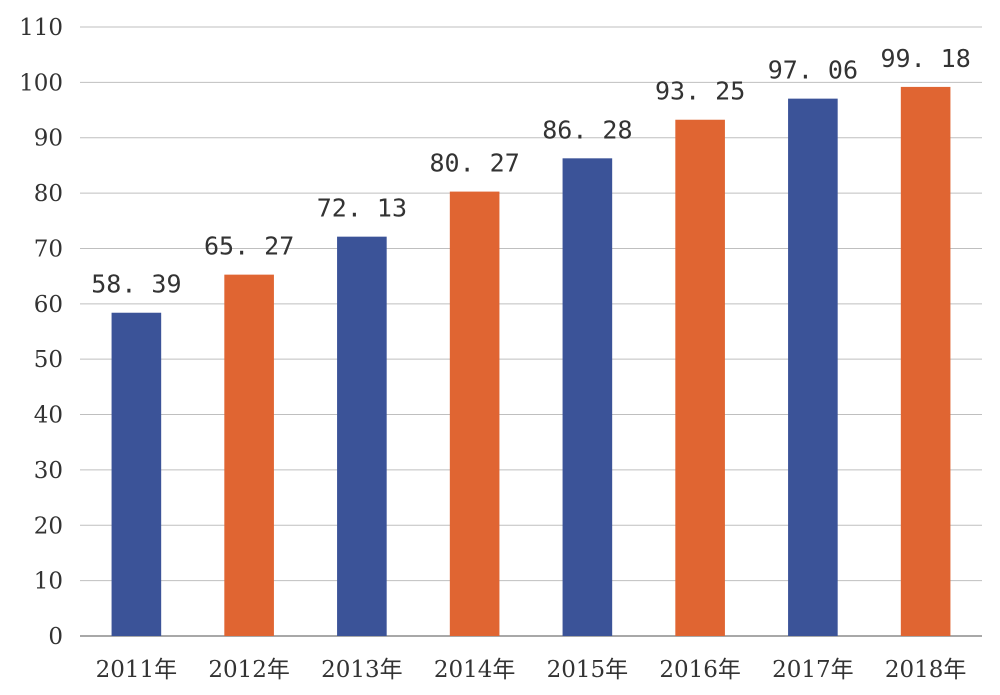  What do you see at coordinates (48, 194) in the screenshot?
I see `y-tick-label: 80` at bounding box center [48, 194].